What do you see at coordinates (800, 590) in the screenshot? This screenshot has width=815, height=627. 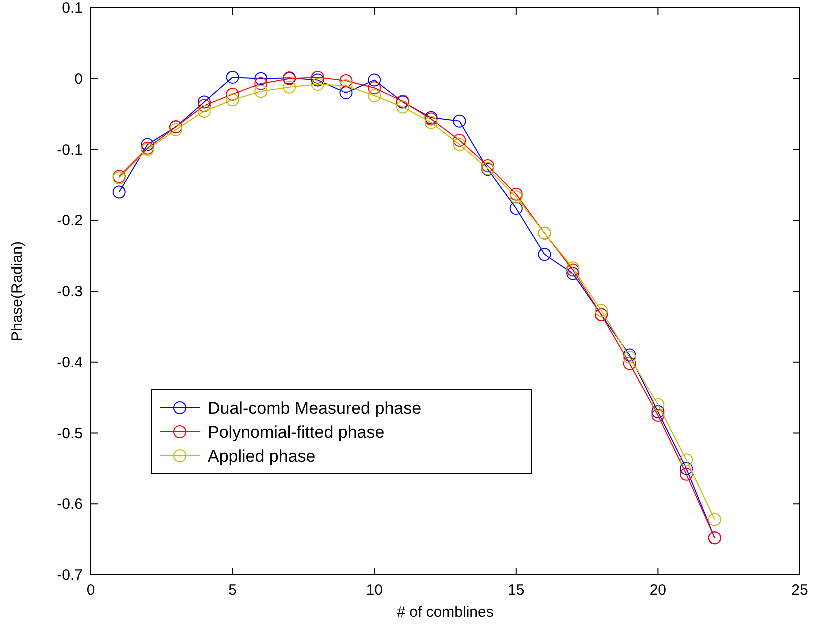 I see `x-tick-label: 25` at bounding box center [800, 590].